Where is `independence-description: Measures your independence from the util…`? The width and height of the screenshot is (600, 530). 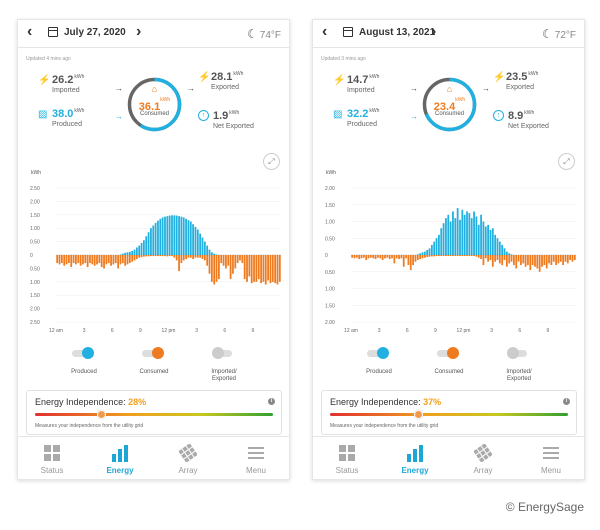
independence-description: Measures your independence from the util… is located at coordinates (89, 426).